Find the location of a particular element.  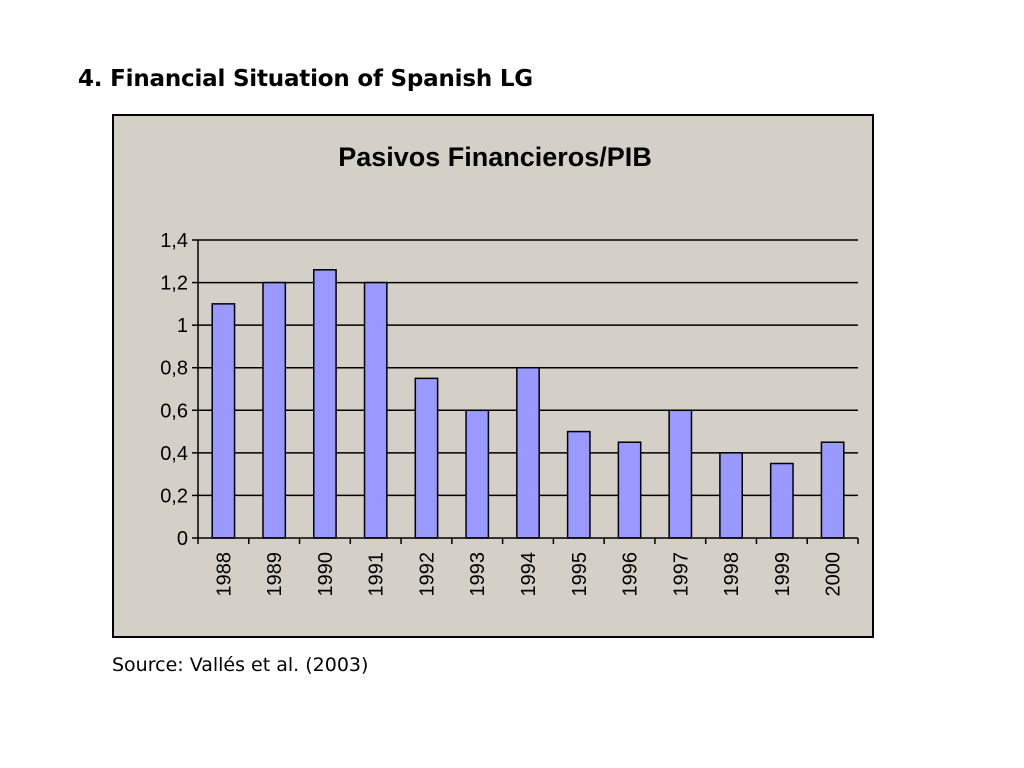

x-tick-label: 1994 is located at coordinates (529, 574).